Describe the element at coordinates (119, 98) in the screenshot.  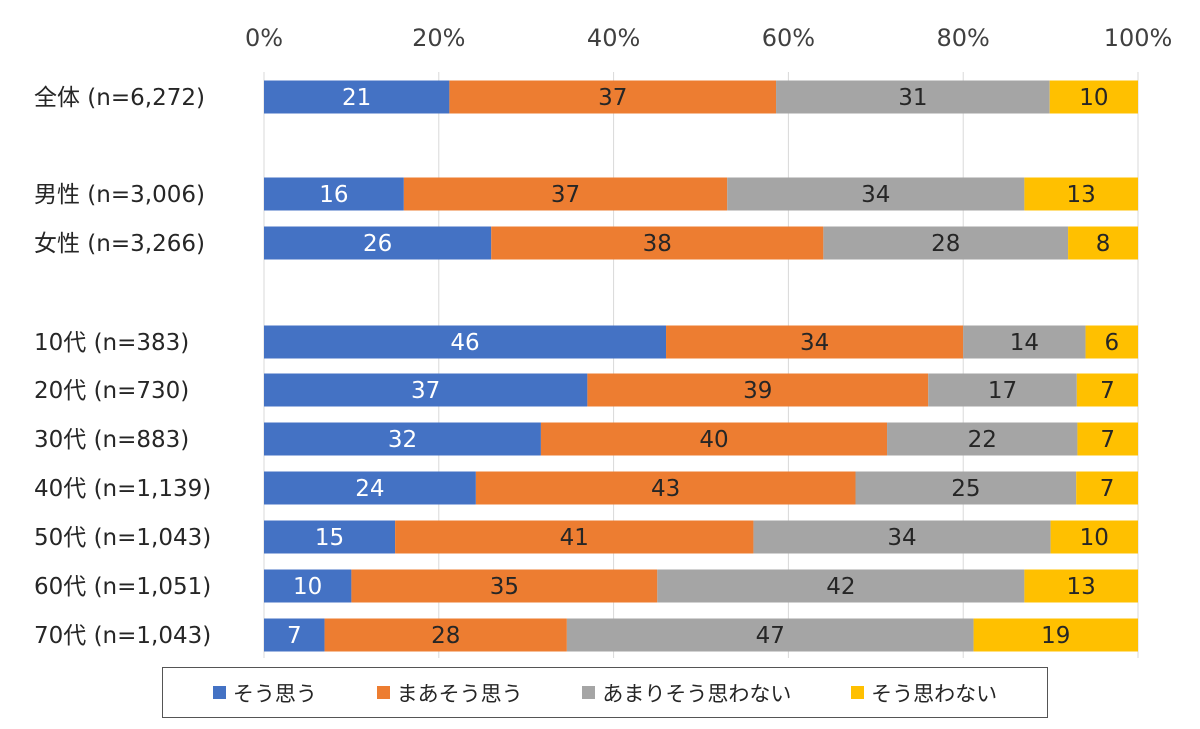
I see `category-label: 全体 (n=6,272)` at that location.